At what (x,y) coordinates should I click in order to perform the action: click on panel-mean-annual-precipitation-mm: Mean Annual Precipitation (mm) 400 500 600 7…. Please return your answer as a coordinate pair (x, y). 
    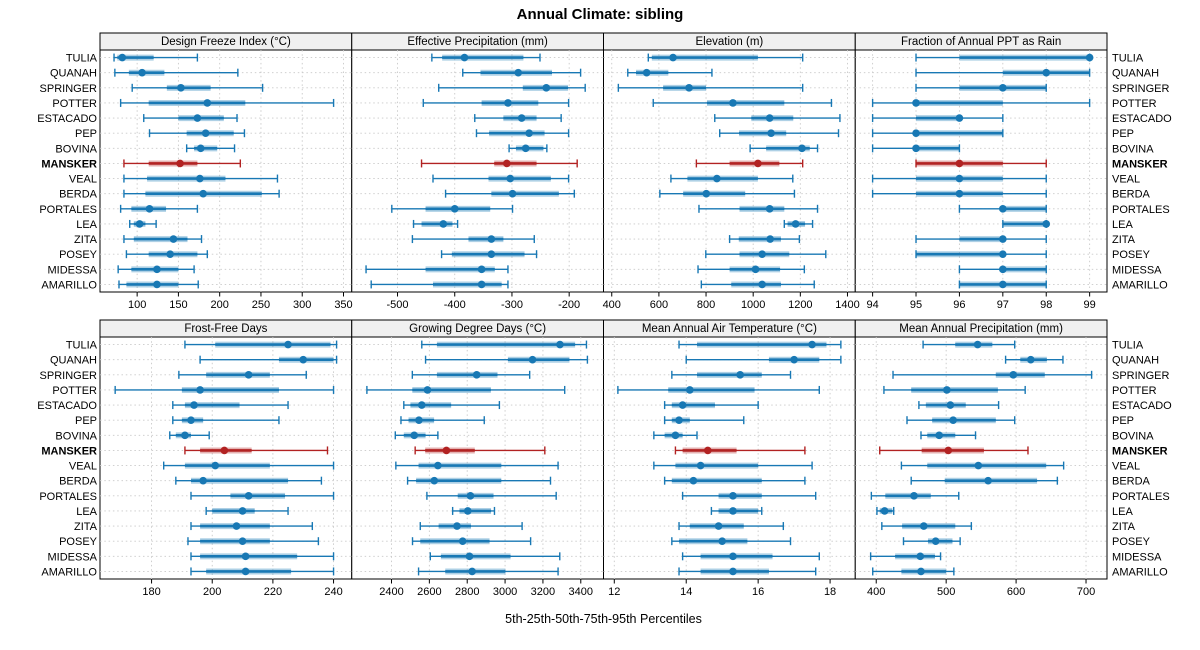
    Looking at the image, I should click on (981, 458).